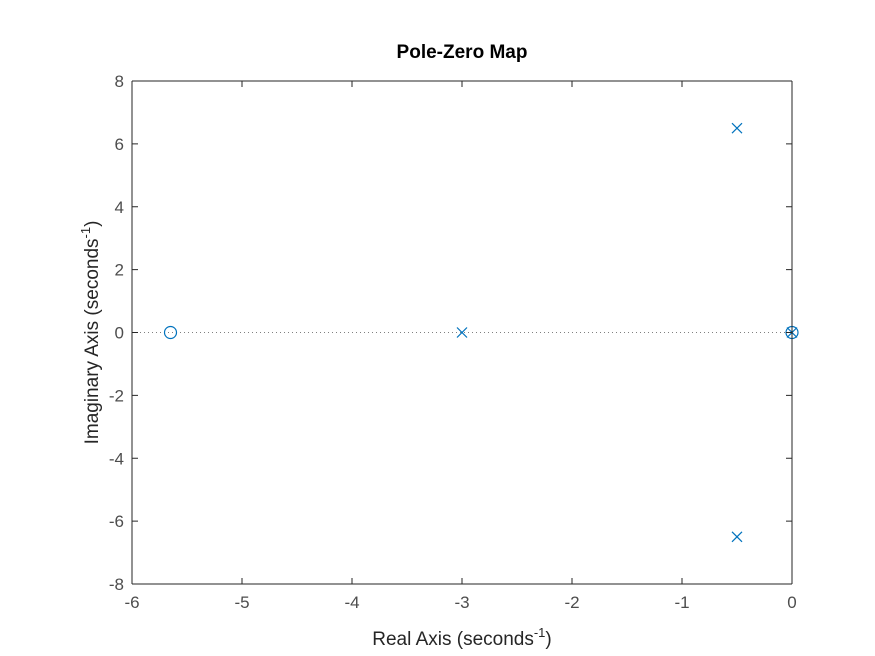 This screenshot has width=875, height=656. I want to click on x-axis-label: Real Axis (seconds-1), so click(461, 637).